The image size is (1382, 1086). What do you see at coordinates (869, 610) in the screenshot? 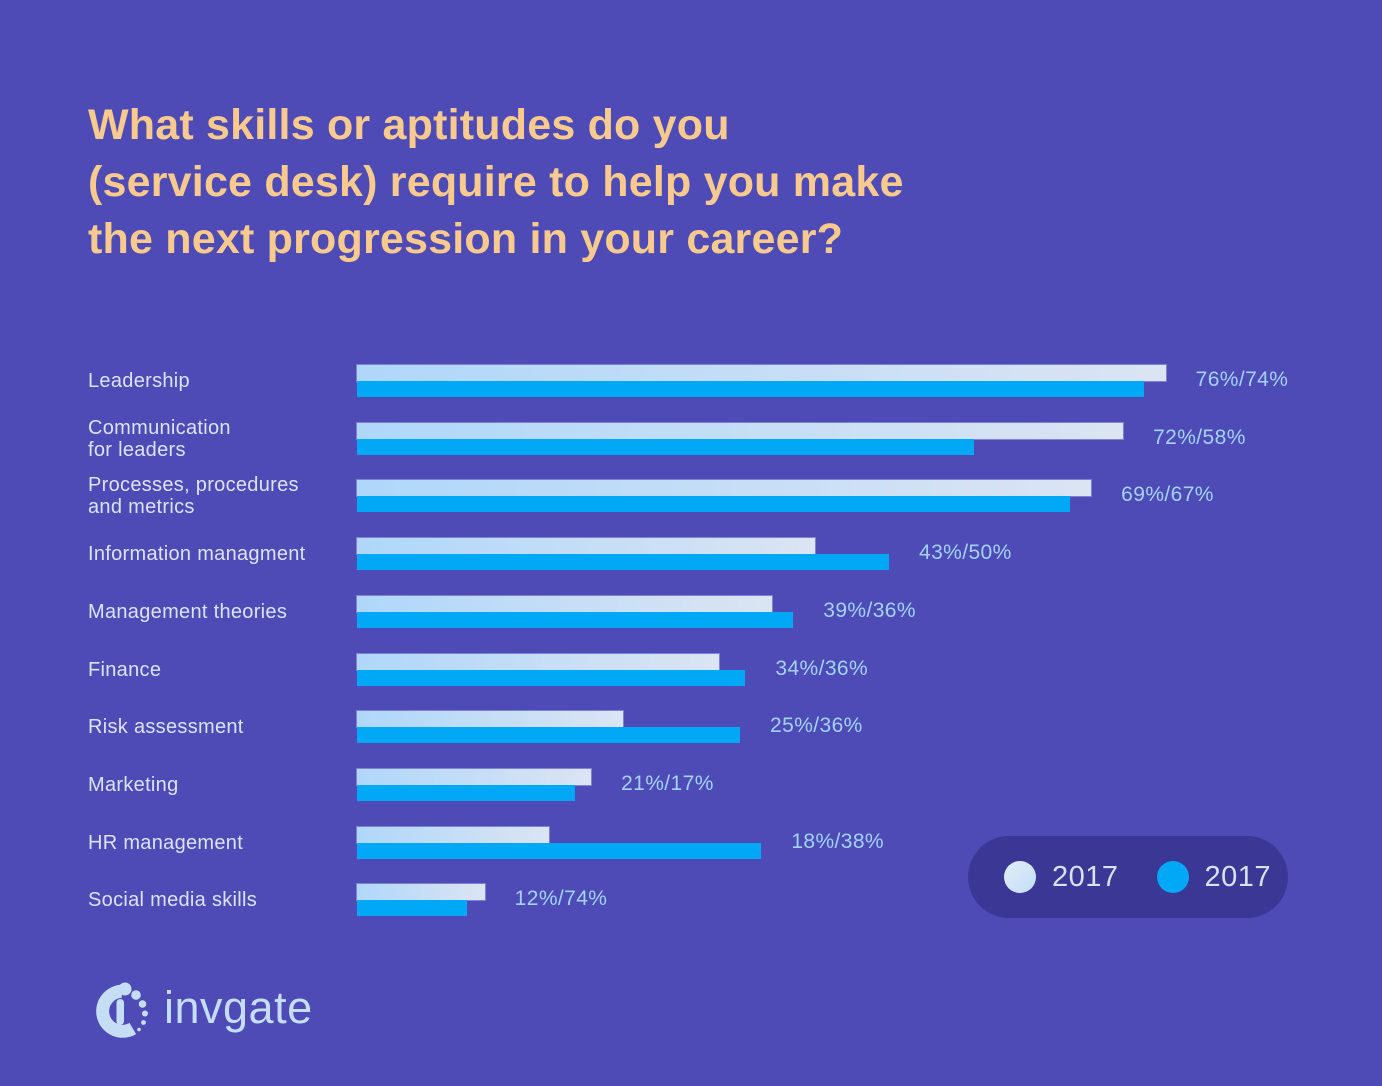
I see `value-label: 39%/36%` at bounding box center [869, 610].